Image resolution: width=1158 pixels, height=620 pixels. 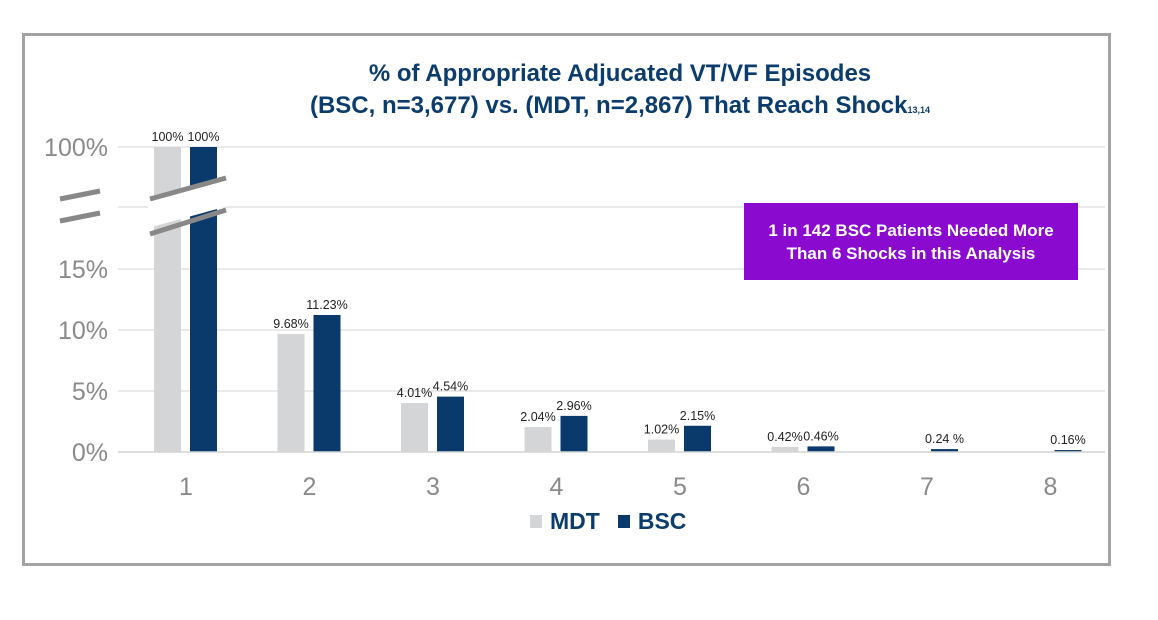 I want to click on x-tick-label: 4, so click(x=557, y=487).